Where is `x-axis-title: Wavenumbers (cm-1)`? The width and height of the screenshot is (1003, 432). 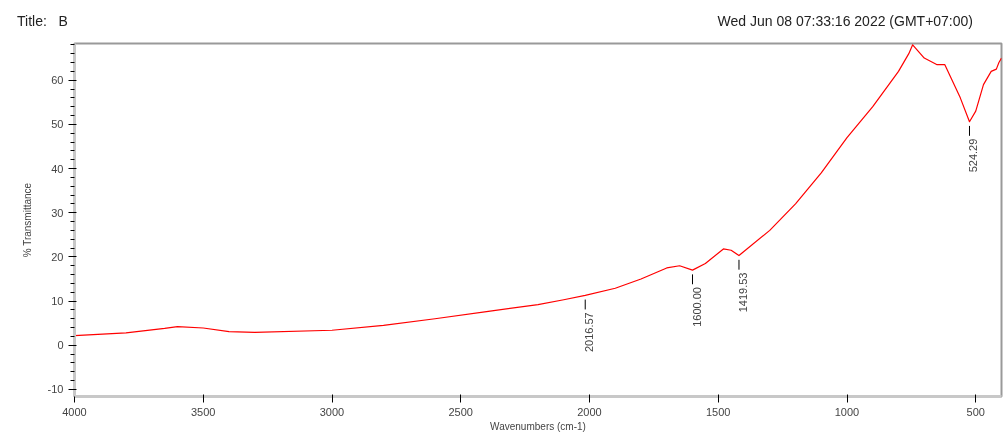 x-axis-title: Wavenumbers (cm-1) is located at coordinates (538, 426).